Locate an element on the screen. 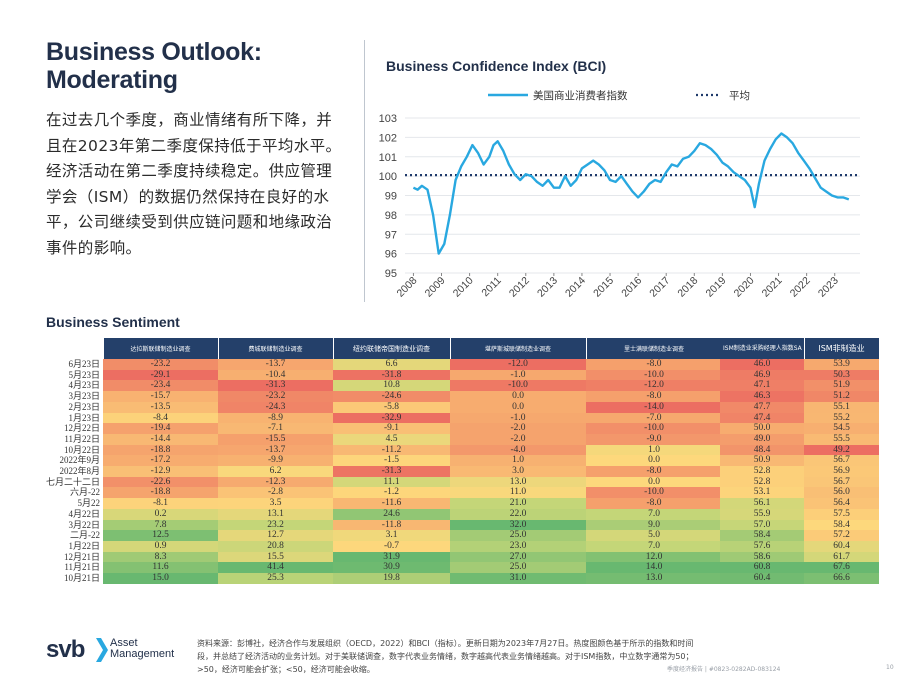  table-cell: -15.5 is located at coordinates (276, 439).